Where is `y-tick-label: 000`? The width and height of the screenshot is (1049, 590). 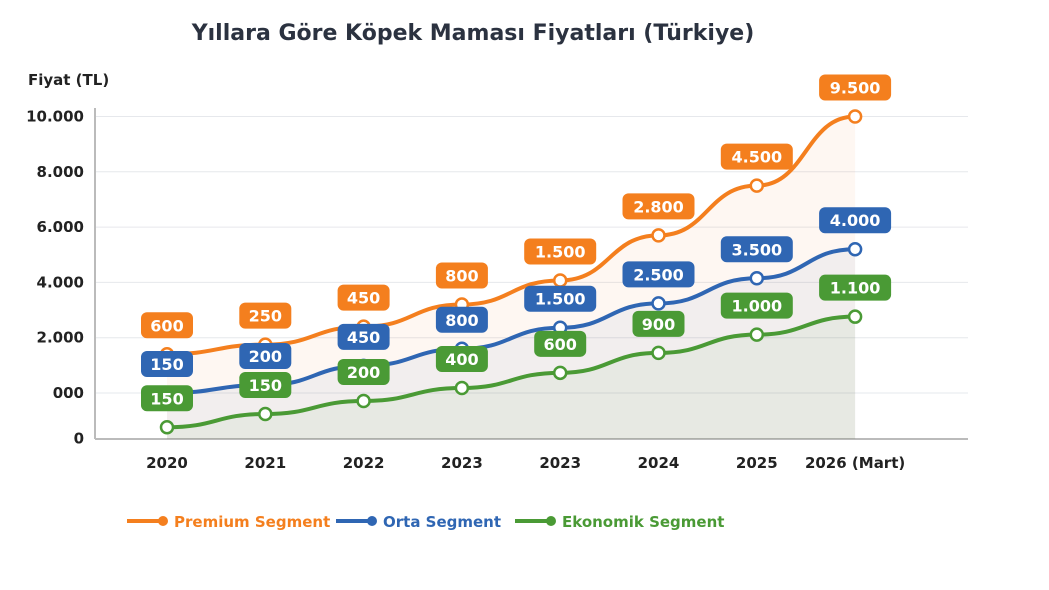 y-tick-label: 000 is located at coordinates (68, 393).